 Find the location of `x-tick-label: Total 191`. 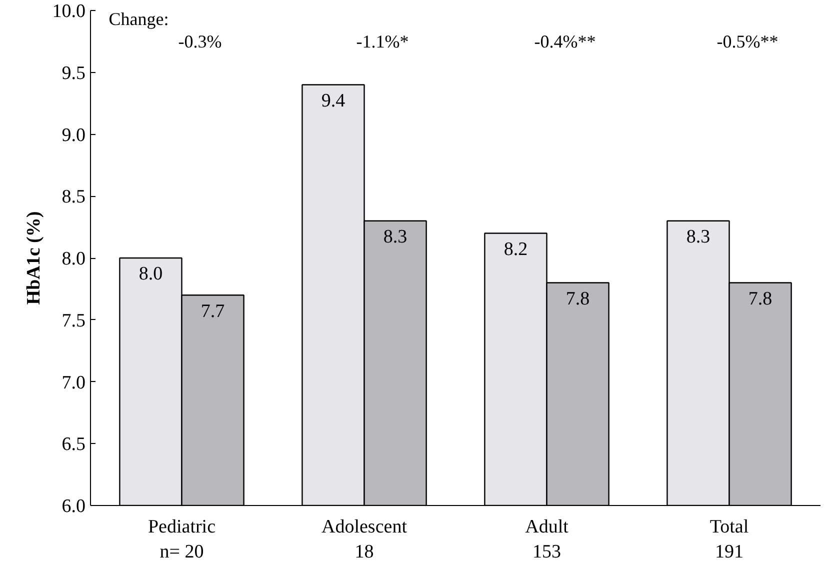

x-tick-label: Total 191 is located at coordinates (729, 539).